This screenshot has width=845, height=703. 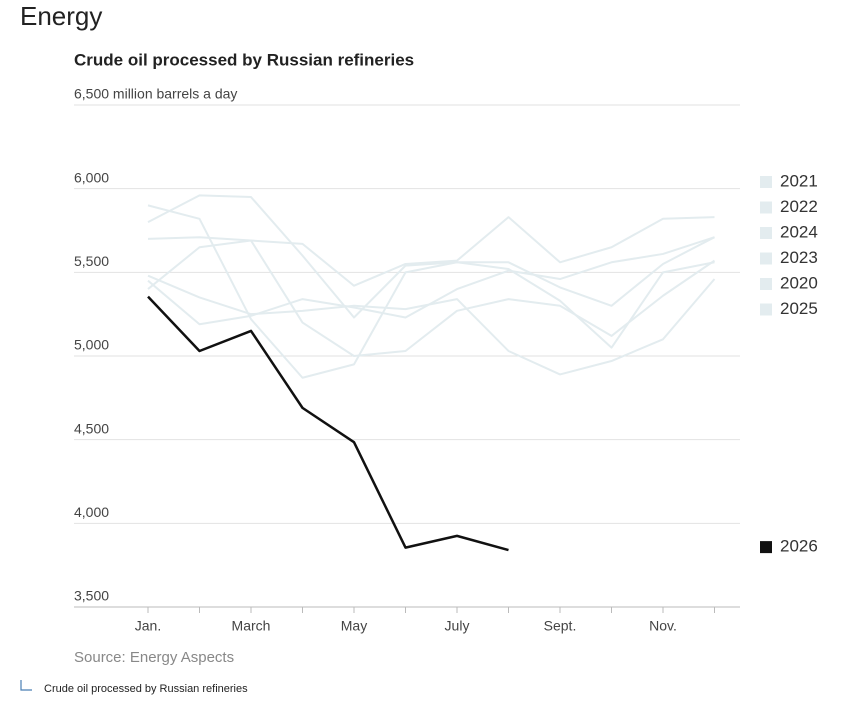 I want to click on x-tick-label: Jan., so click(x=148, y=626).